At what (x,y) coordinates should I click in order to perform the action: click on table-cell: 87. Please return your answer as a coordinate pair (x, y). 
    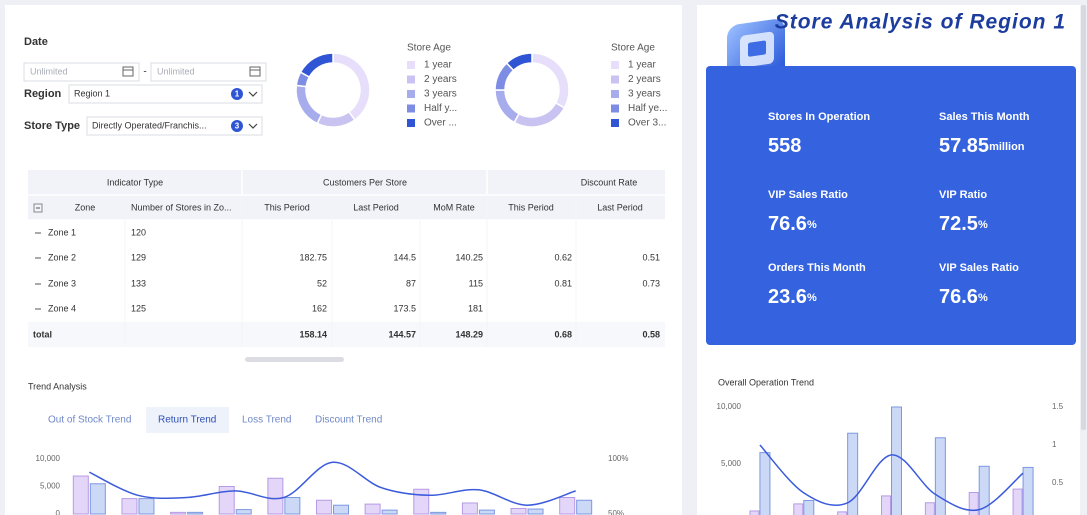
    Looking at the image, I should click on (411, 283).